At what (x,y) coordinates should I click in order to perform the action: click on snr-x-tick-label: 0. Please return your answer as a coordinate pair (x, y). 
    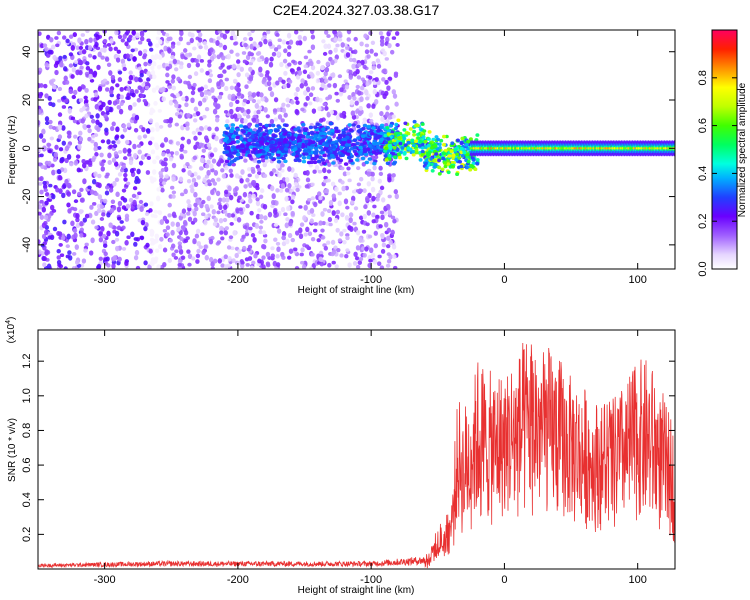
    Looking at the image, I should click on (504, 580).